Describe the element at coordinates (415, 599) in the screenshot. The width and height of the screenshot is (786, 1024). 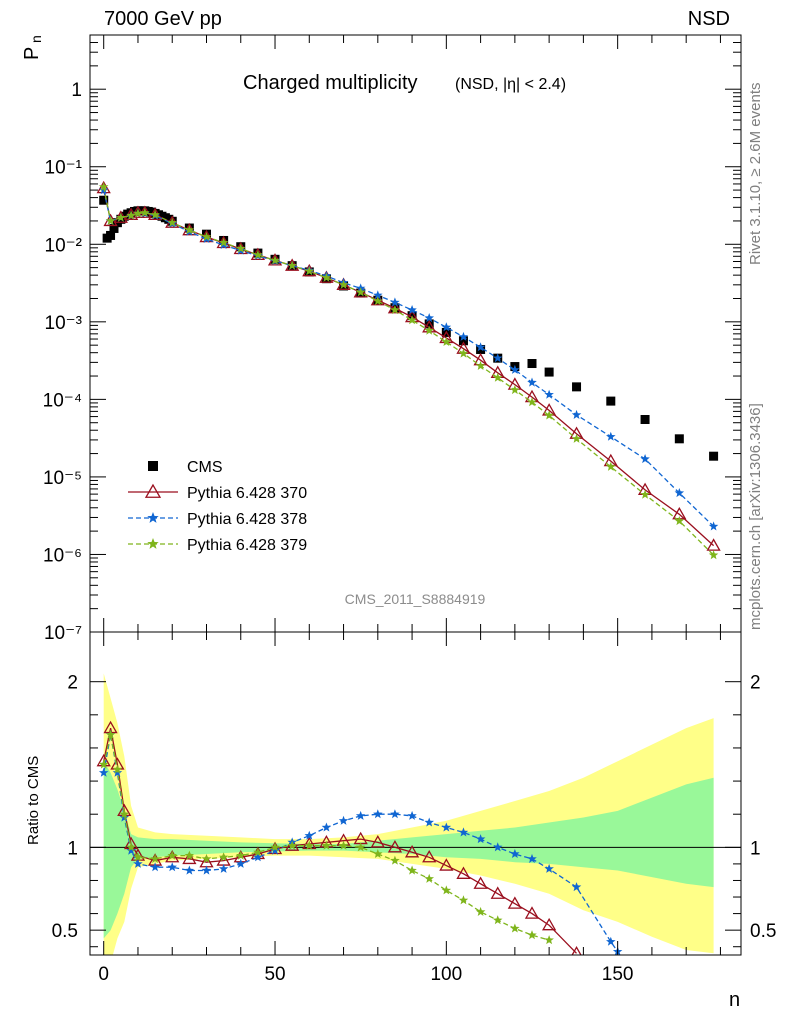
I see `analysis-watermark: CMS_2011_S8884919` at that location.